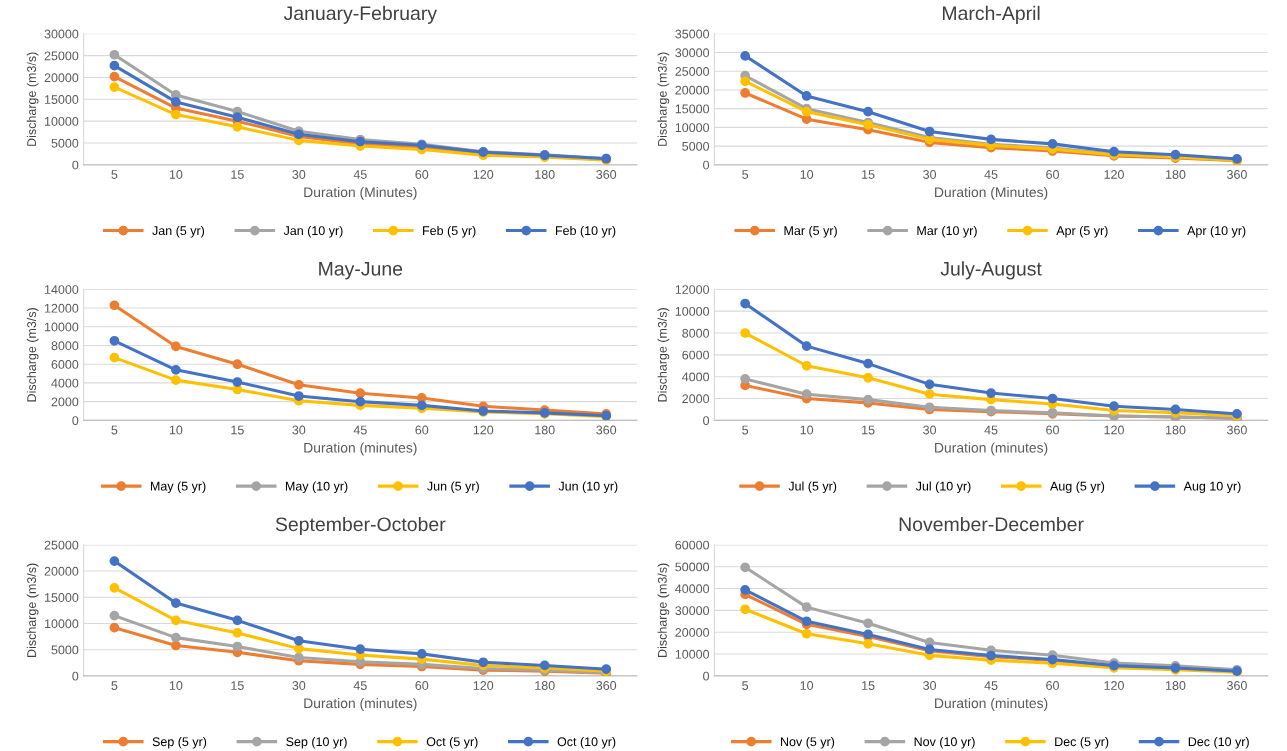 The height and width of the screenshot is (751, 1287). Describe the element at coordinates (1212, 487) in the screenshot. I see `legend-label: Aug 10 yr)` at that location.